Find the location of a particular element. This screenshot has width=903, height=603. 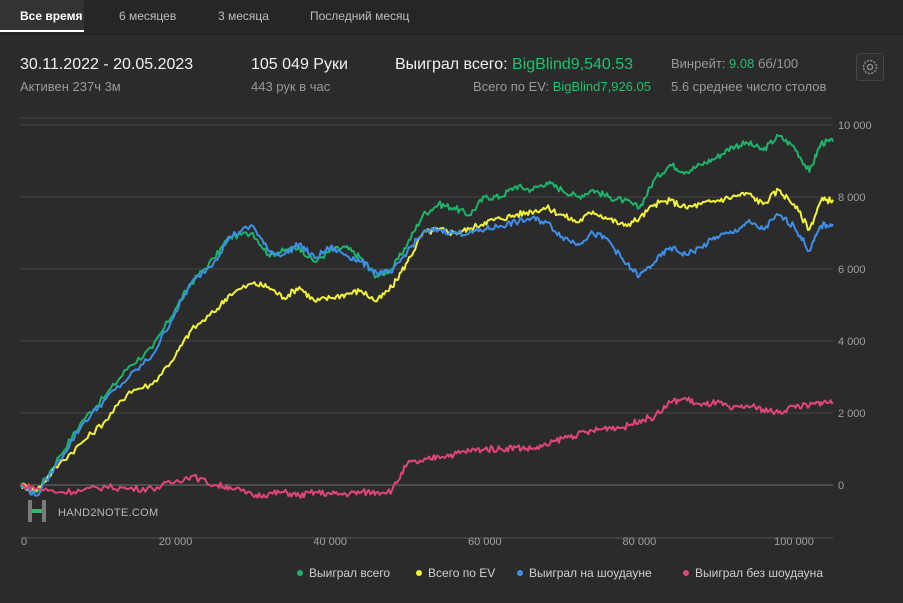

winrate-value: 9.08 is located at coordinates (742, 63).